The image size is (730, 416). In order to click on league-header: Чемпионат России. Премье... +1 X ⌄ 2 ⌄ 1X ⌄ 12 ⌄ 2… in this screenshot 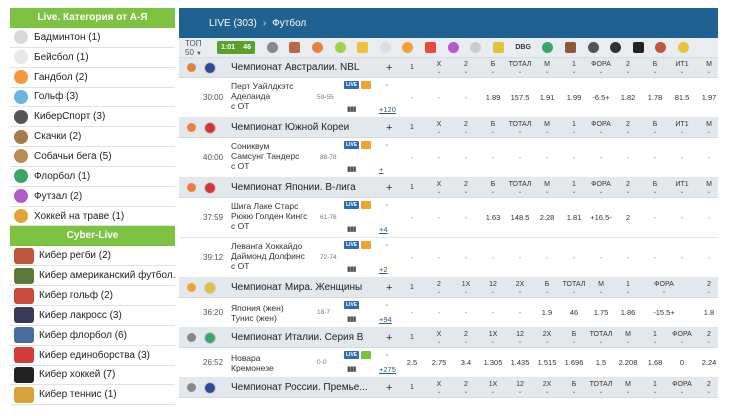, I will do `click(448, 388)`.